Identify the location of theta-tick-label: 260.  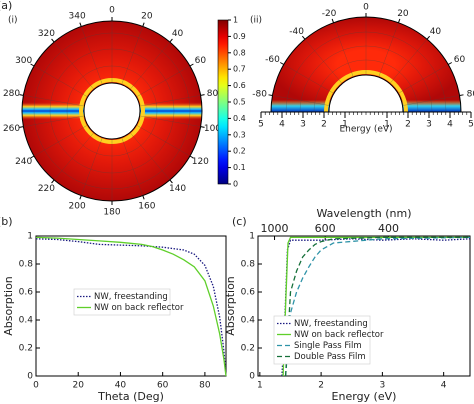
(11, 129).